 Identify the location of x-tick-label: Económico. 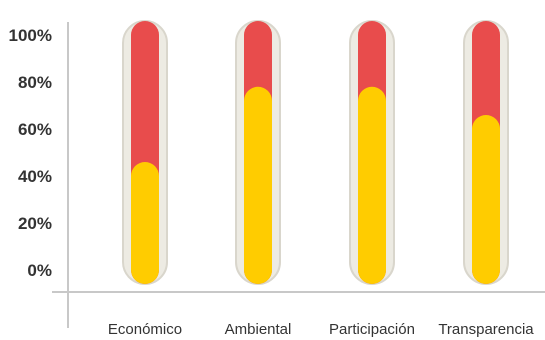
(145, 329).